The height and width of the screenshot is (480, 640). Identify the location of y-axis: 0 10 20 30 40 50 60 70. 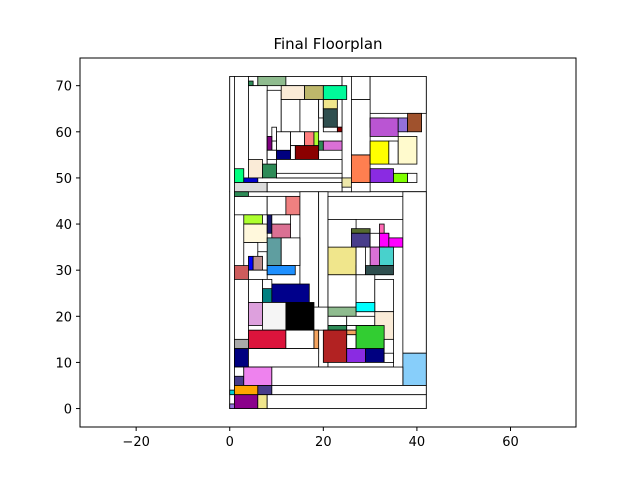
(67, 249).